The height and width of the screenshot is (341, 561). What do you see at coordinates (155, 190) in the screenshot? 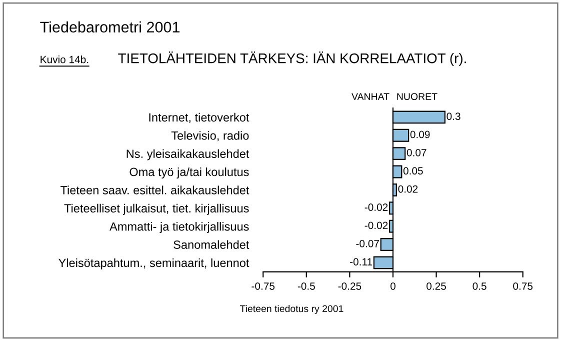
I see `y-tick-label: Tieteen saav. esittel. aikakauslehdet` at bounding box center [155, 190].